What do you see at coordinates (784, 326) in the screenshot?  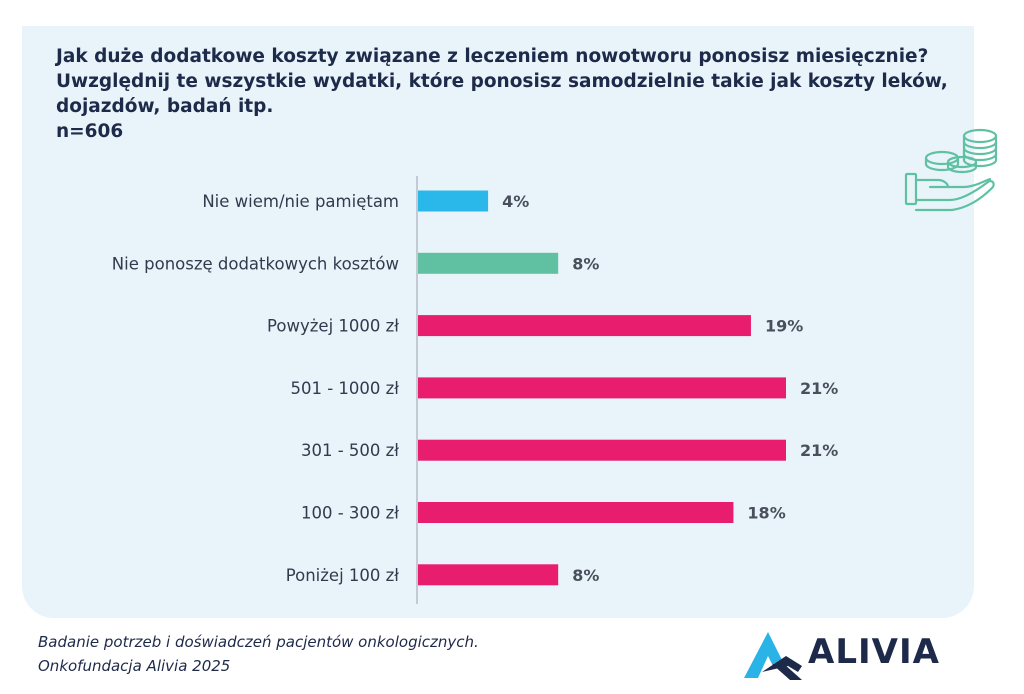 I see `value-label: 19%` at bounding box center [784, 326].